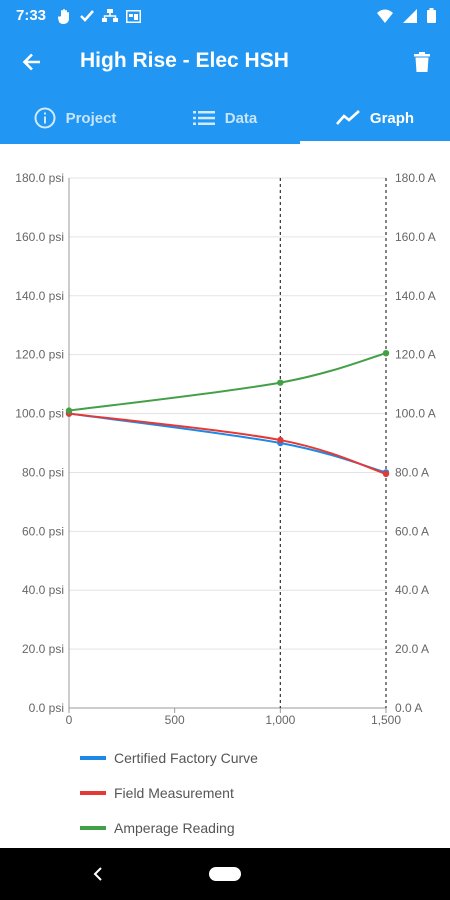 The height and width of the screenshot is (900, 450). What do you see at coordinates (87, 16) in the screenshot?
I see `check-icon` at bounding box center [87, 16].